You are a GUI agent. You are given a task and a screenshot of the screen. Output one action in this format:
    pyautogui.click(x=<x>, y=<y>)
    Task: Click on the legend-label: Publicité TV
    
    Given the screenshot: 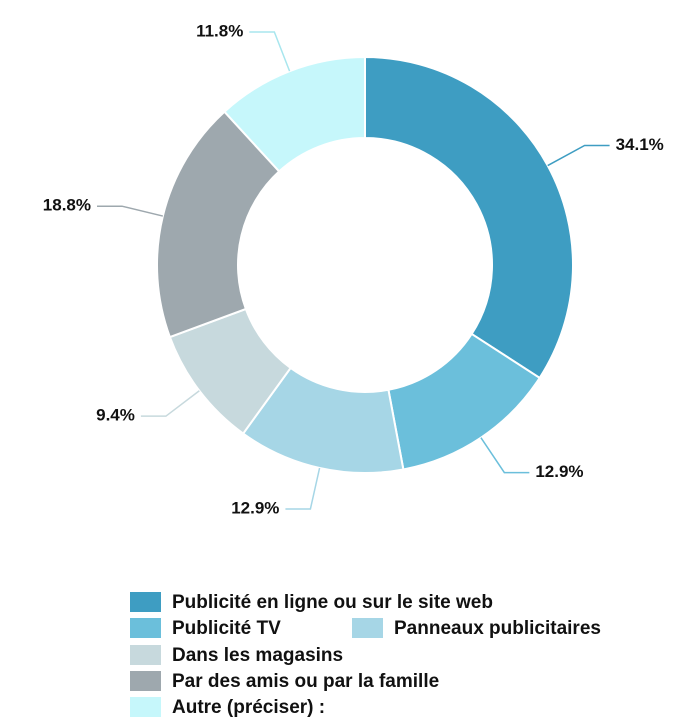 What is the action you would take?
    pyautogui.click(x=226, y=628)
    